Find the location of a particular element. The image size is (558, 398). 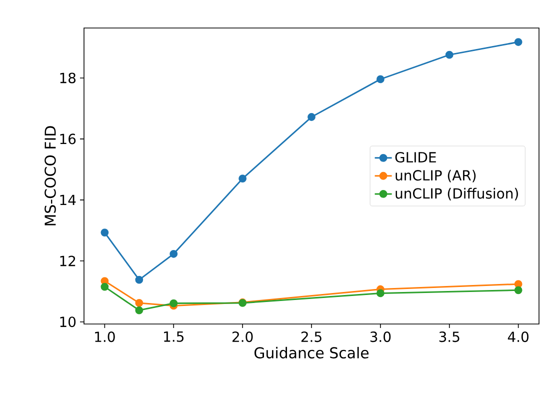

x-tick-label: 2.5 is located at coordinates (311, 337).